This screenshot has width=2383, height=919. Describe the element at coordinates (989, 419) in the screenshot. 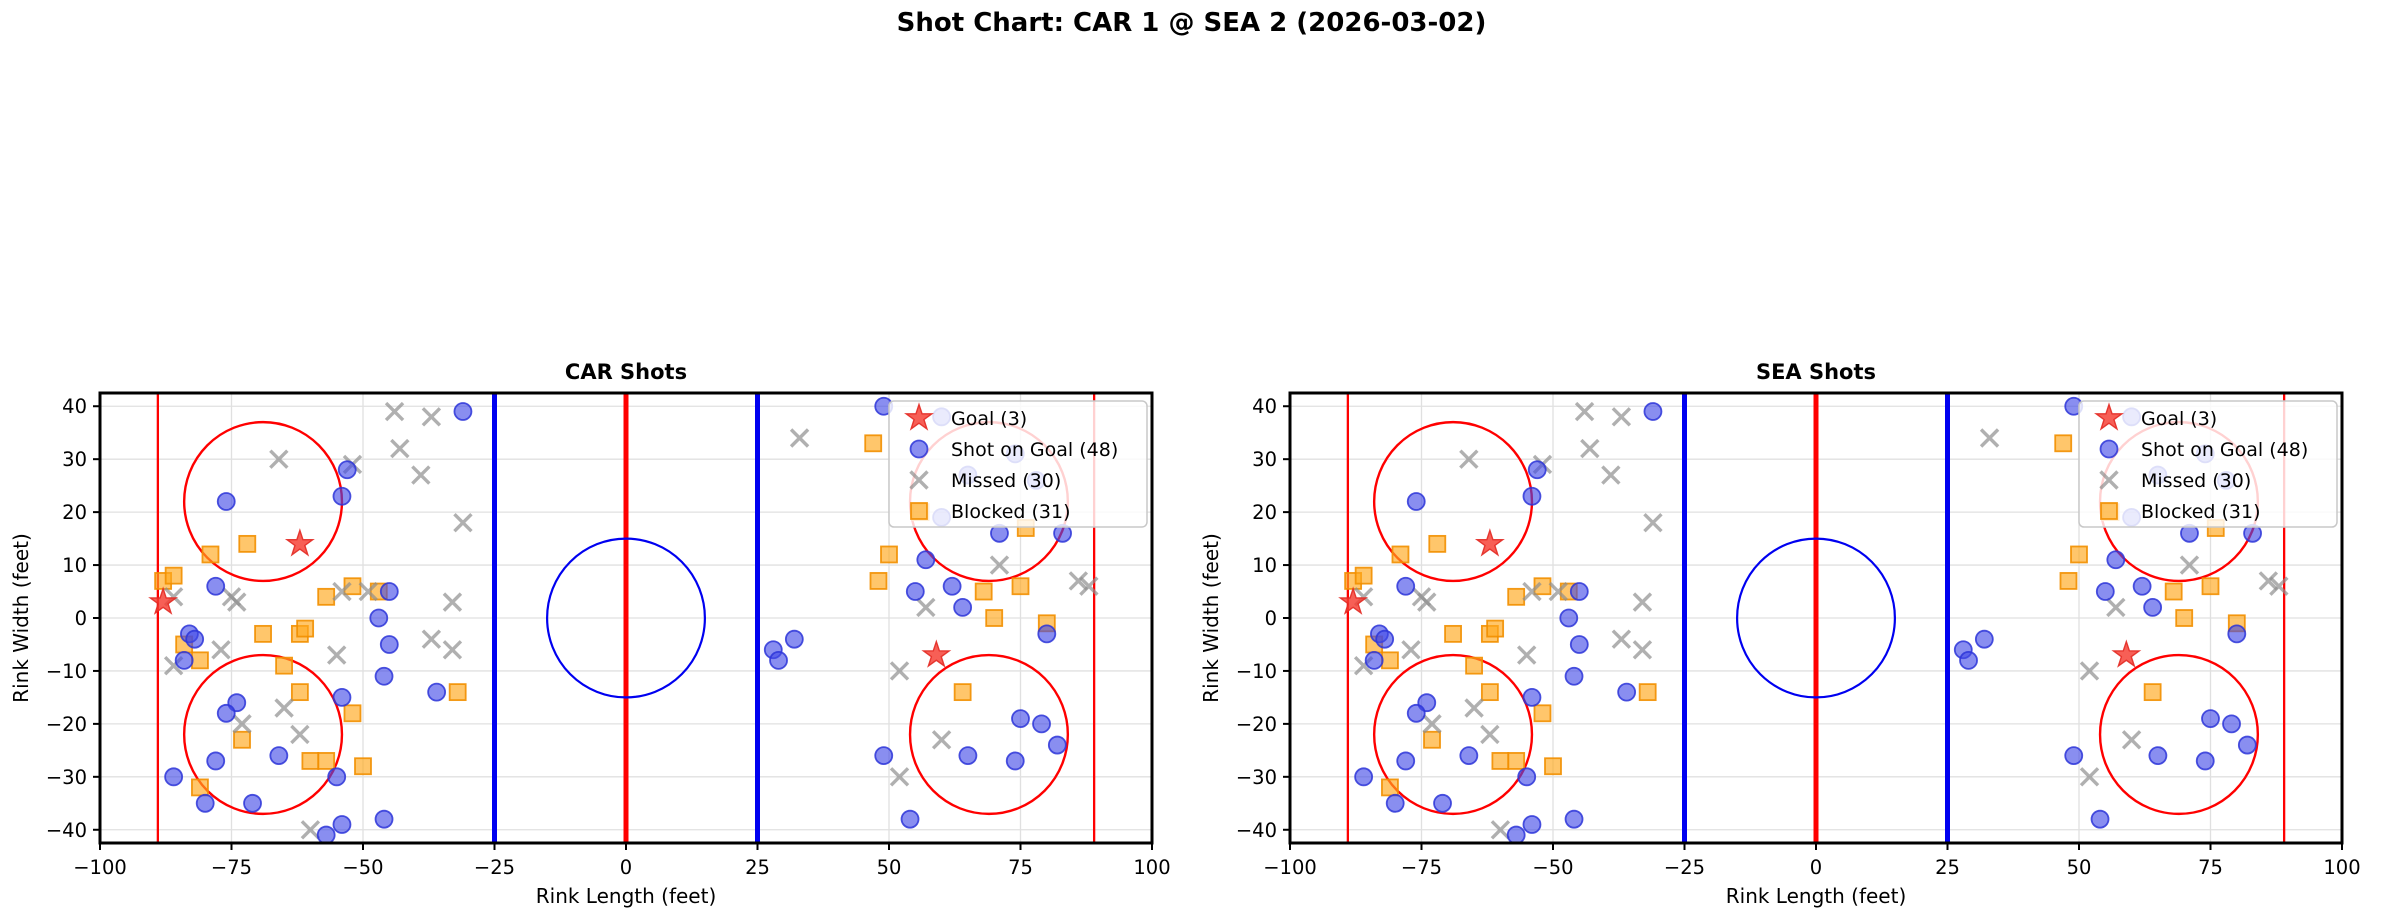

I see `legend-label: Goal (3)` at that location.